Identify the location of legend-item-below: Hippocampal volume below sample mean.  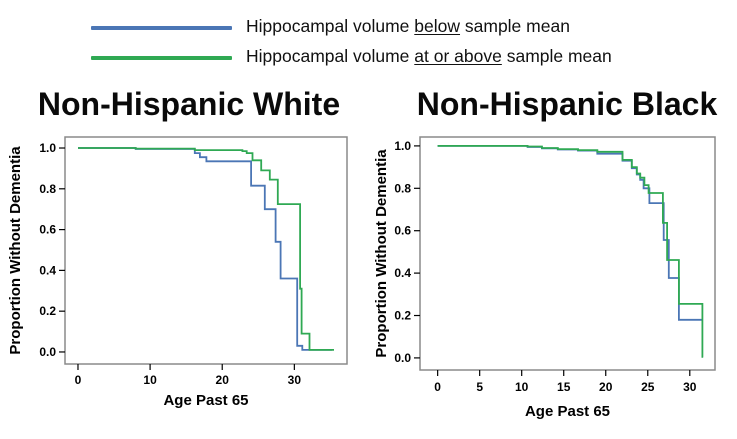
(368, 29).